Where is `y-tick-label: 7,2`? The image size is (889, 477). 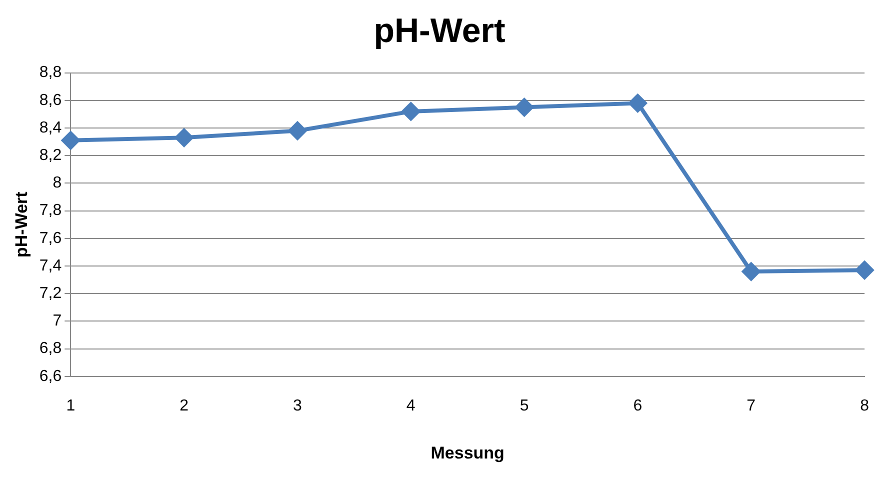
y-tick-label: 7,2 is located at coordinates (50, 293).